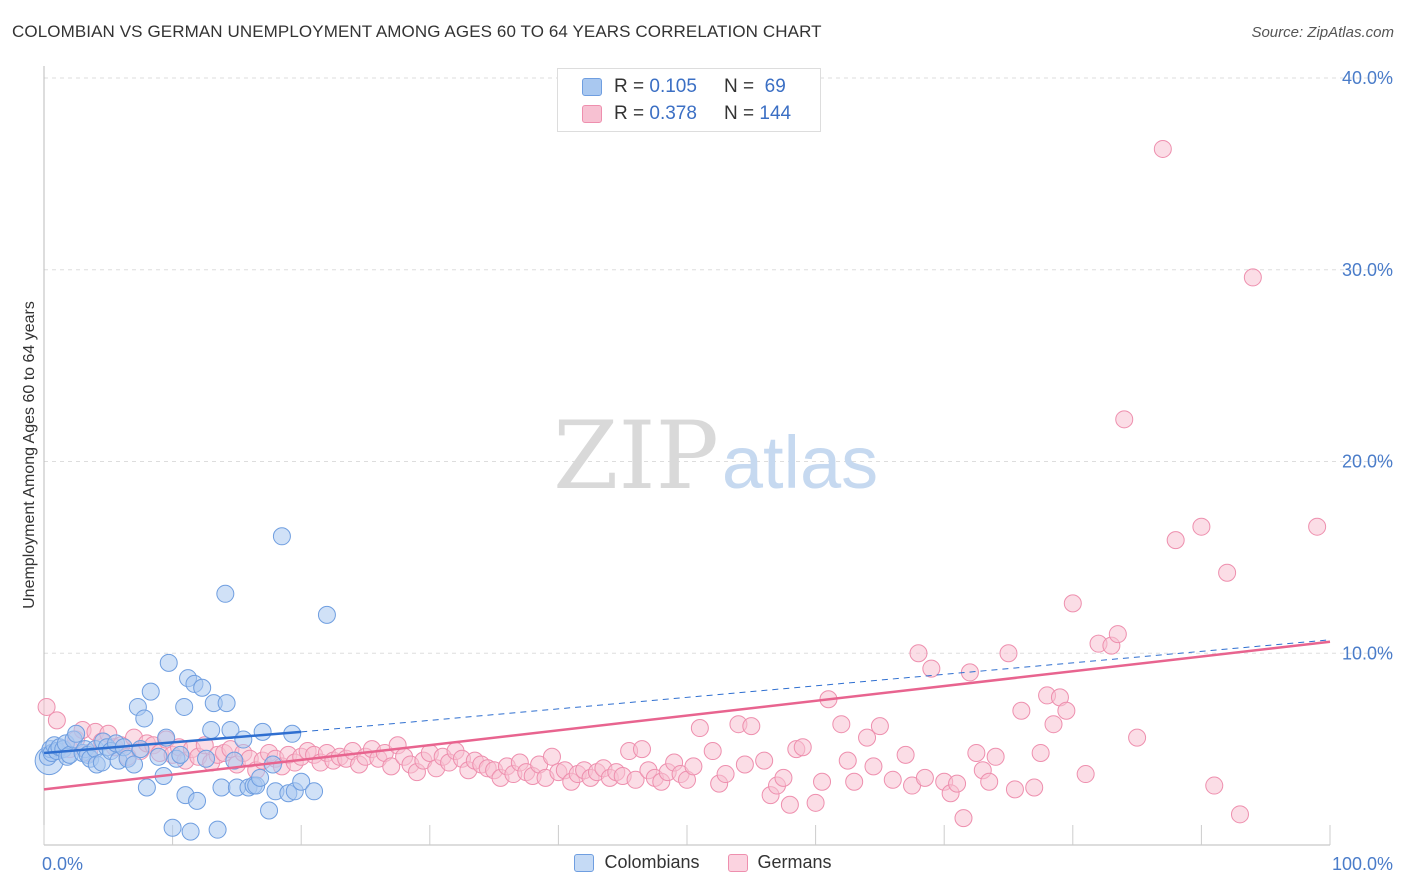  I want to click on germans-legend-swatch, so click(737, 862).